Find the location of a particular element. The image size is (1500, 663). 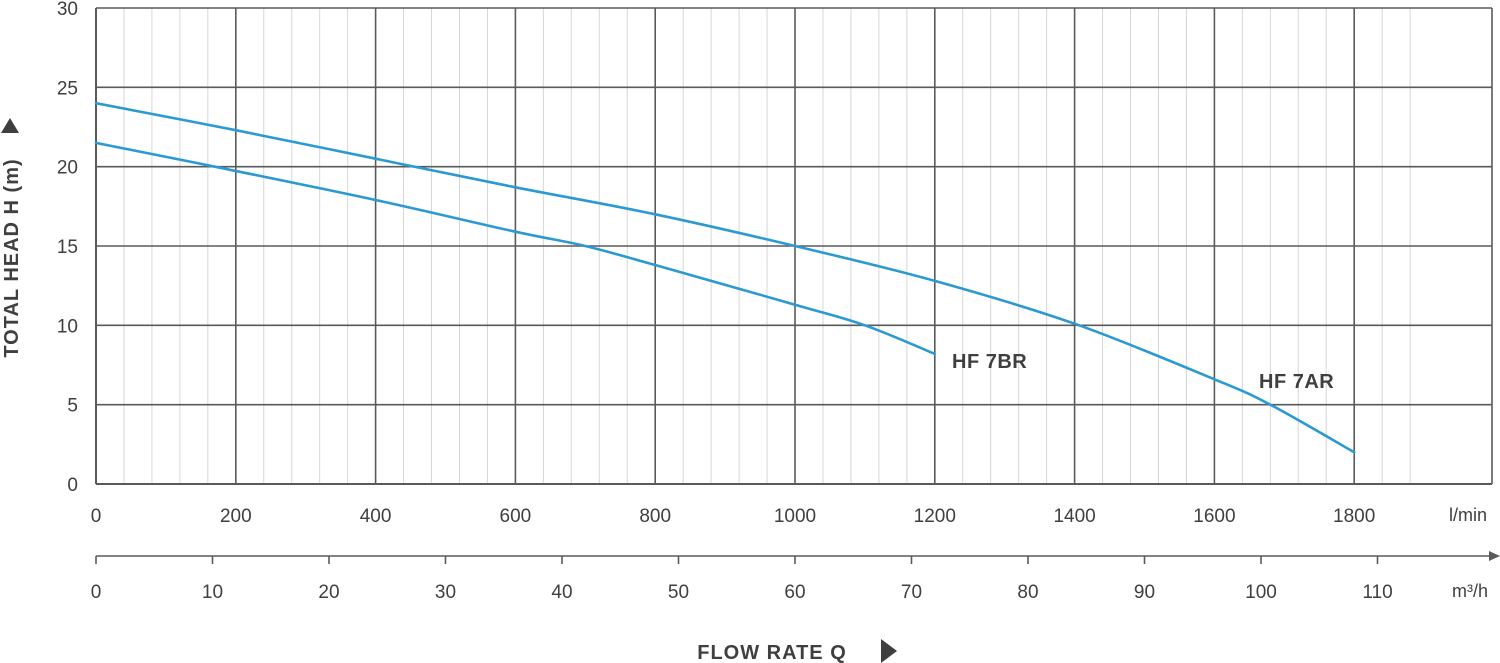

series-label-hf7br: HF 7BR is located at coordinates (989, 362).